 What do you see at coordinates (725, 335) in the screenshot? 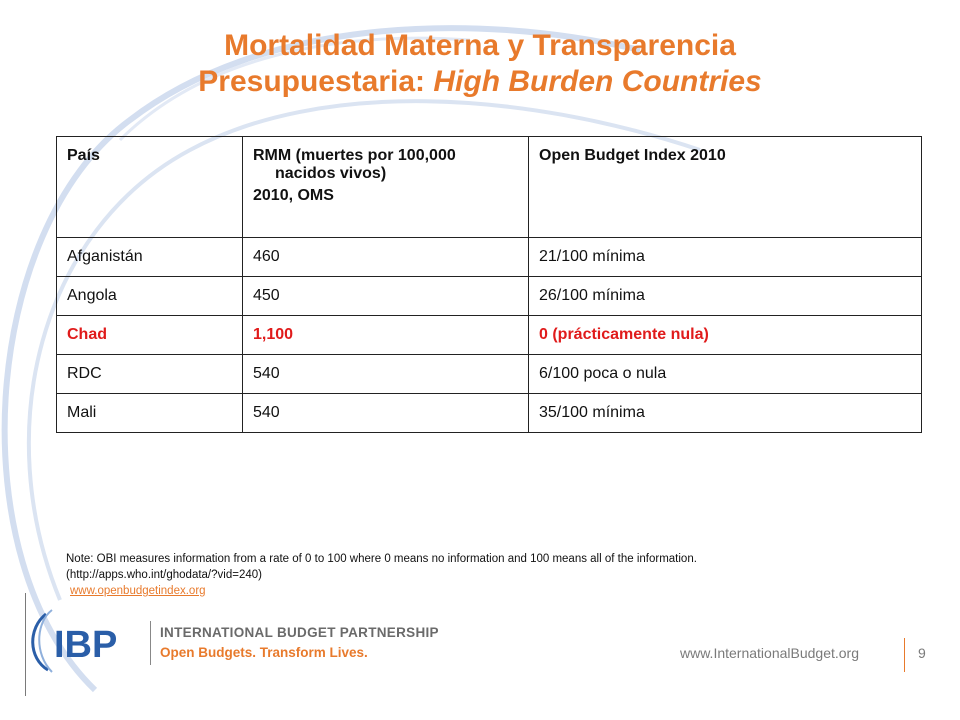
I see `cell-obi: 0 (prácticamente nula)` at bounding box center [725, 335].